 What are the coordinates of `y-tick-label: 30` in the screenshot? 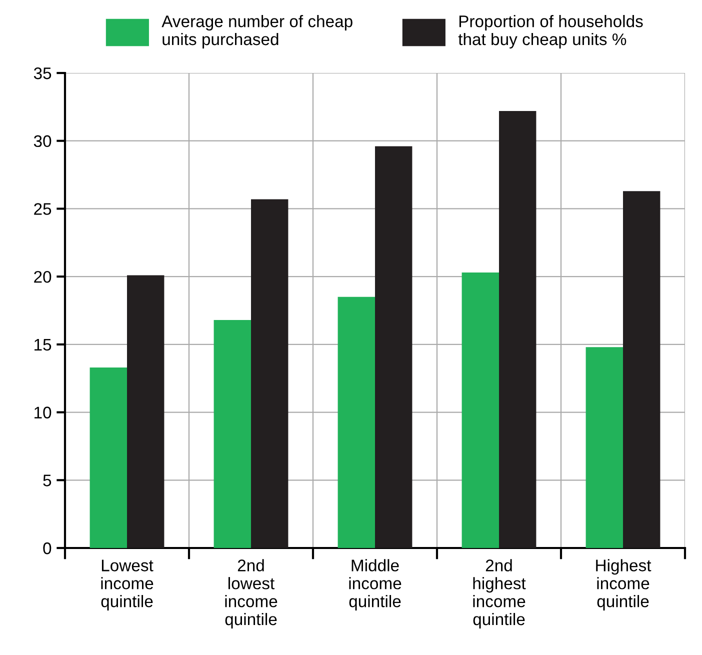 It's located at (43, 141).